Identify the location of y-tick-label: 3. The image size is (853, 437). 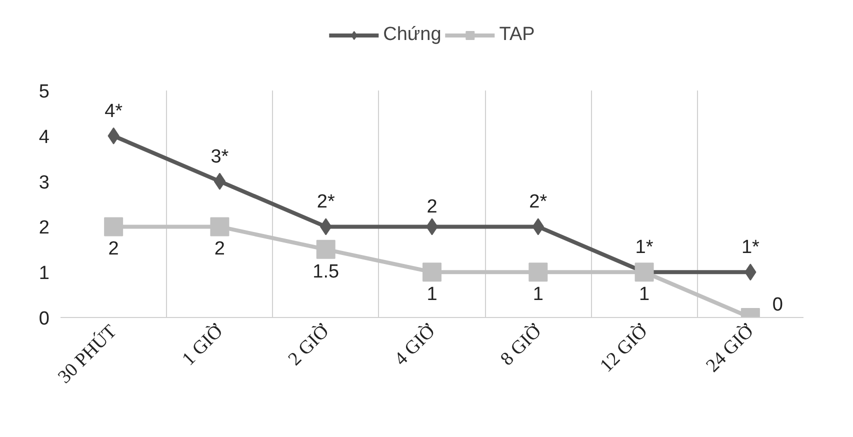
(44, 183).